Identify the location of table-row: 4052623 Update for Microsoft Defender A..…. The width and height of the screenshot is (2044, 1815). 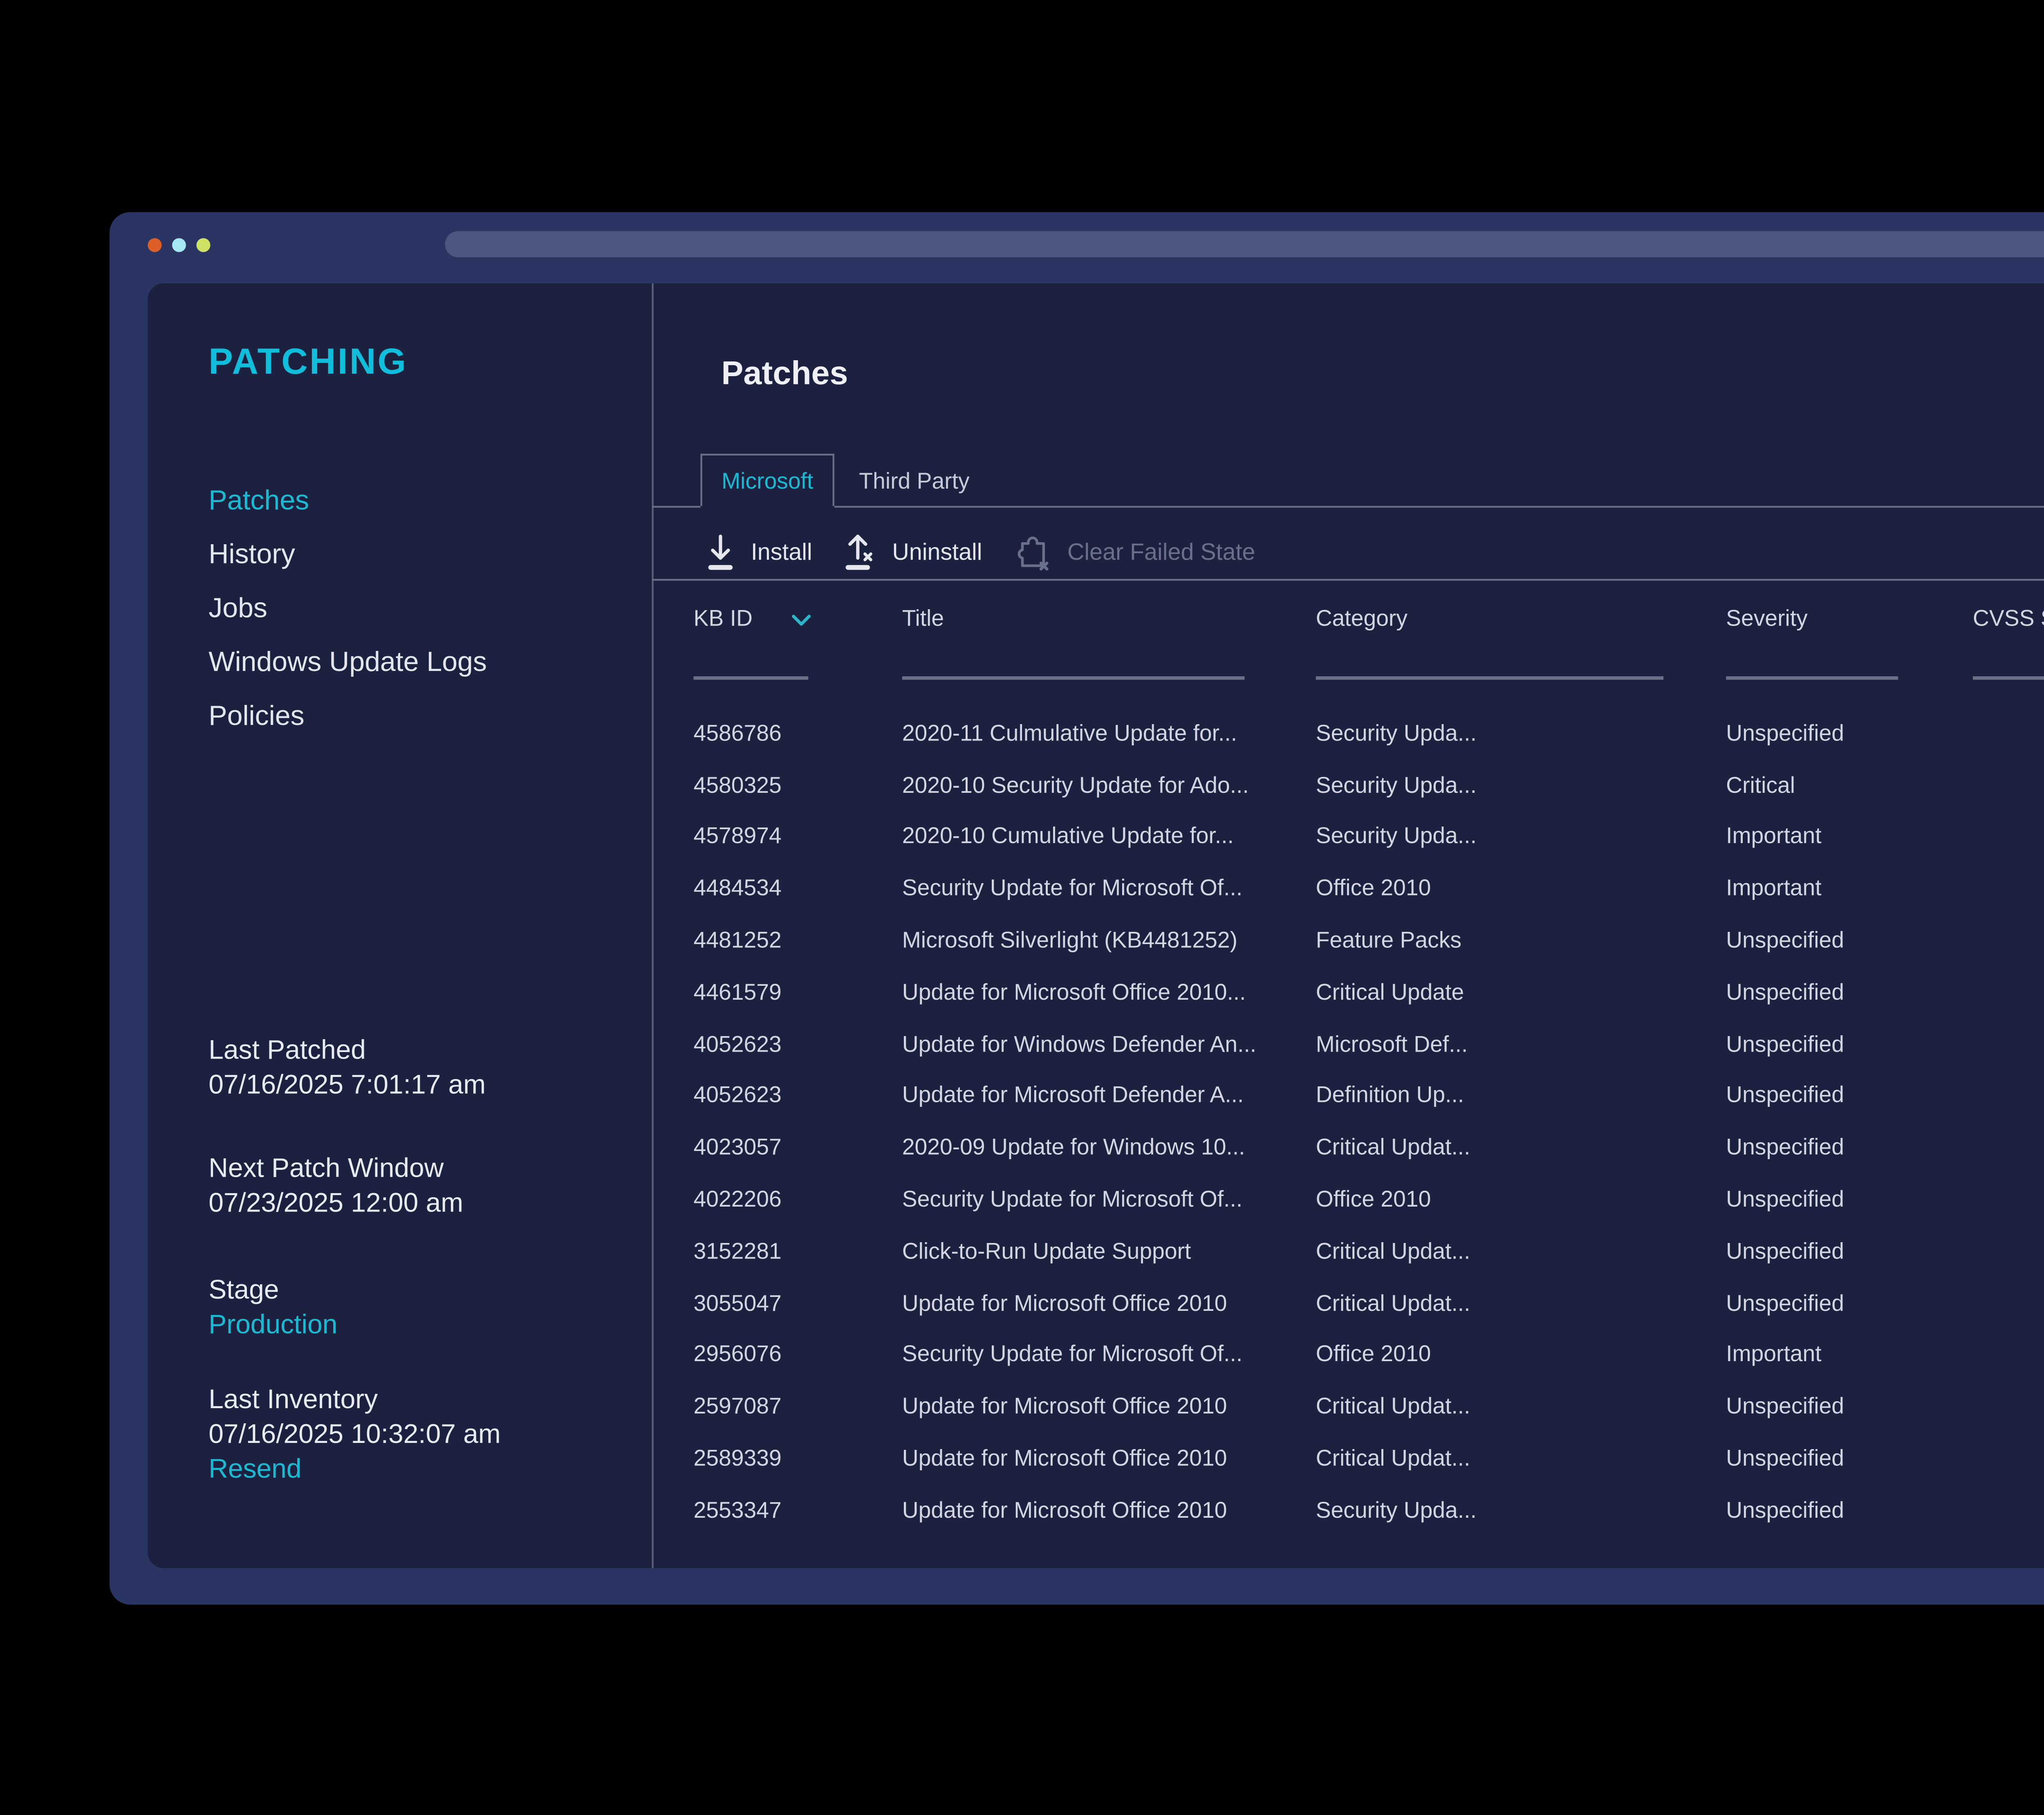
(1369, 1095).